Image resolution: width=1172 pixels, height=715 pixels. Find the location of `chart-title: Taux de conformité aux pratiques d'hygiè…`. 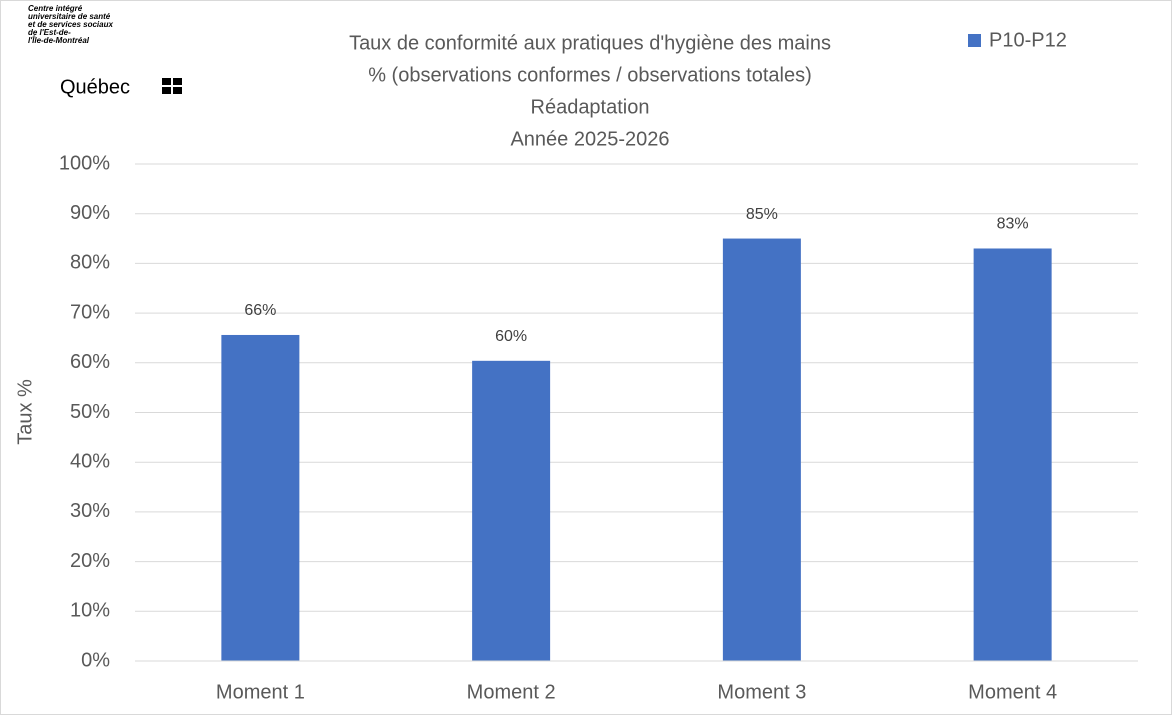

chart-title: Taux de conformité aux pratiques d'hygiè… is located at coordinates (590, 43).